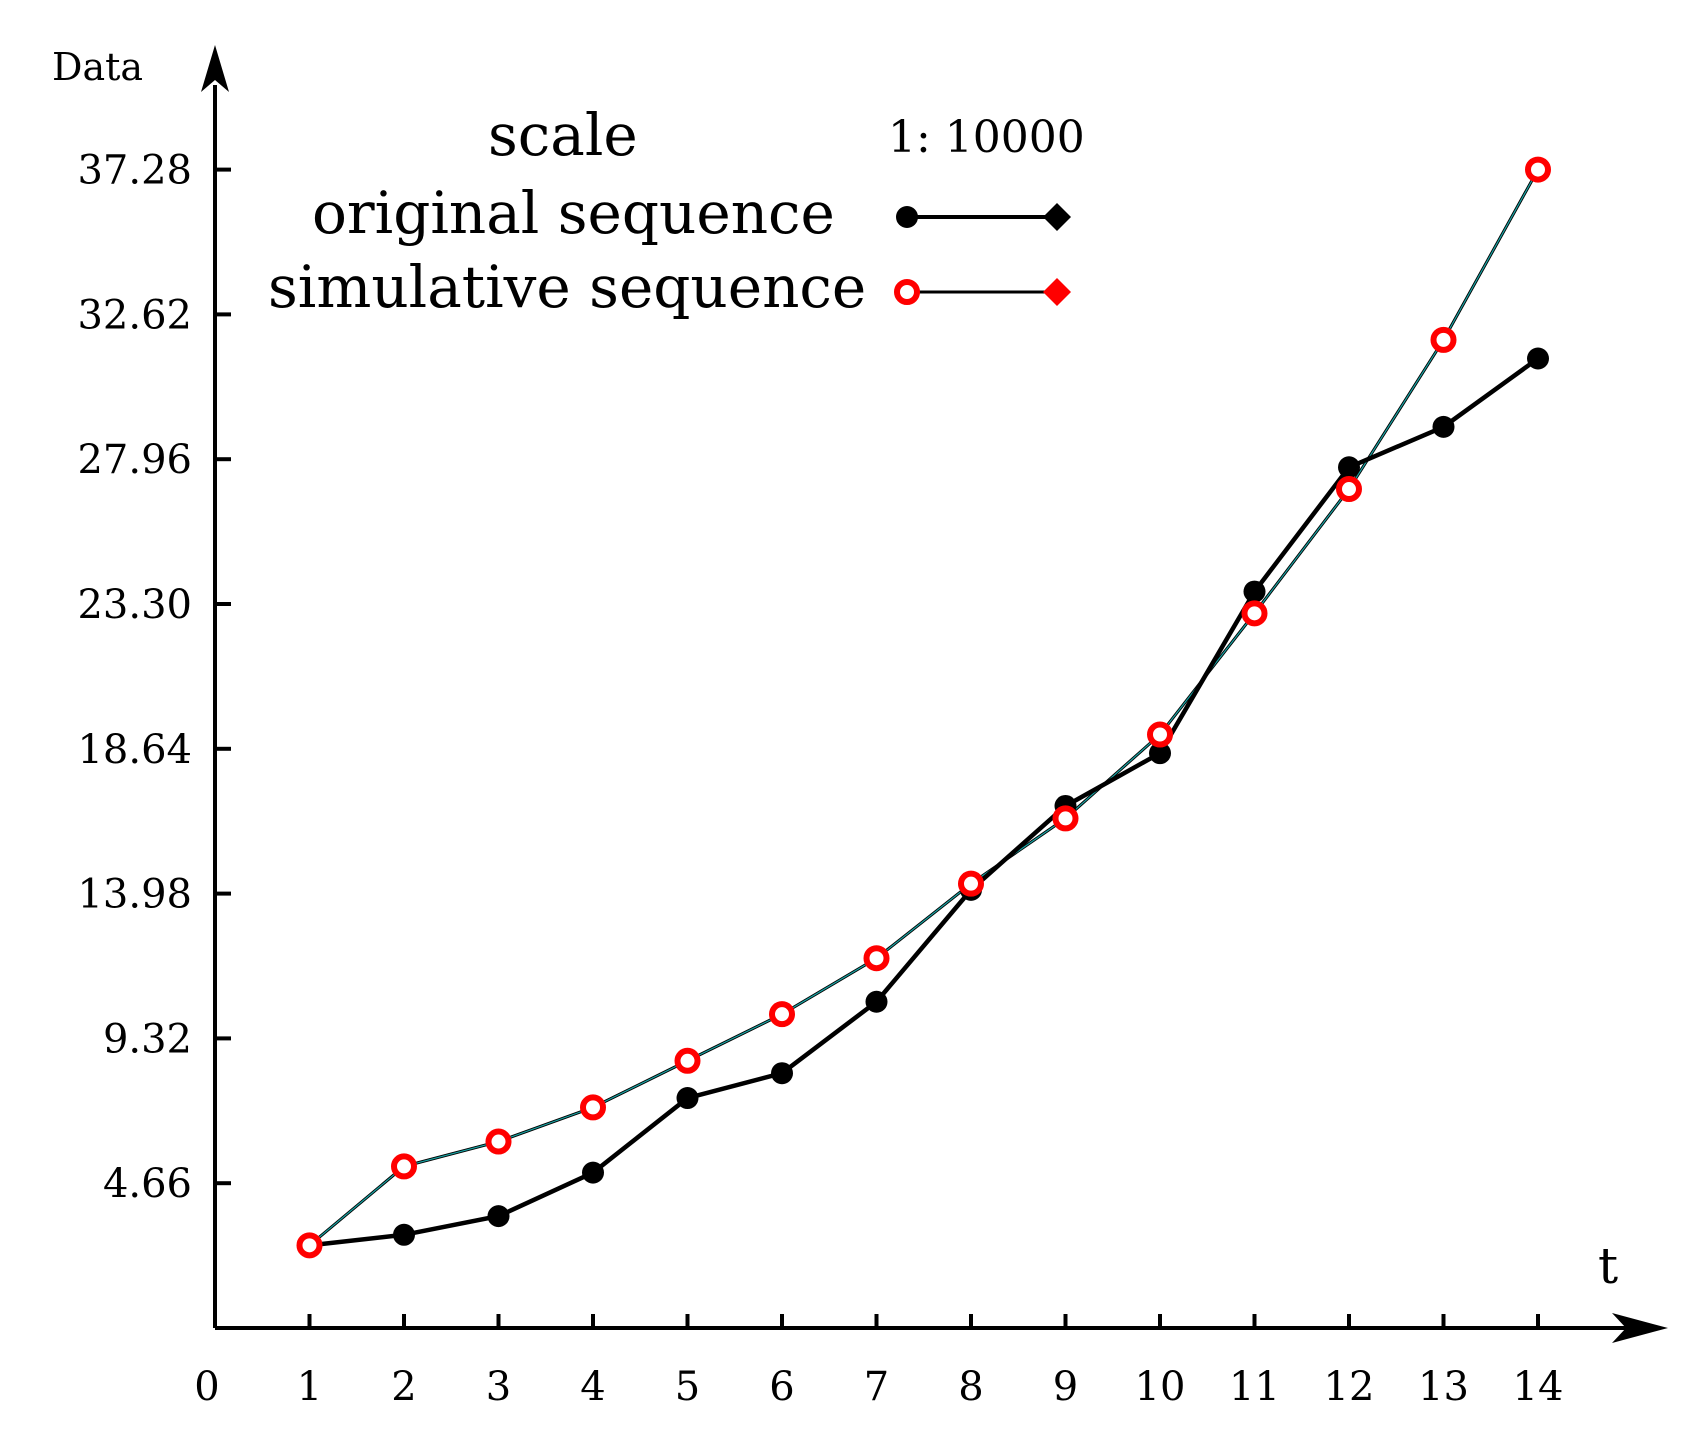 Image resolution: width=1706 pixels, height=1443 pixels. What do you see at coordinates (147, 1039) in the screenshot?
I see `y-tick-label: 9.32` at bounding box center [147, 1039].